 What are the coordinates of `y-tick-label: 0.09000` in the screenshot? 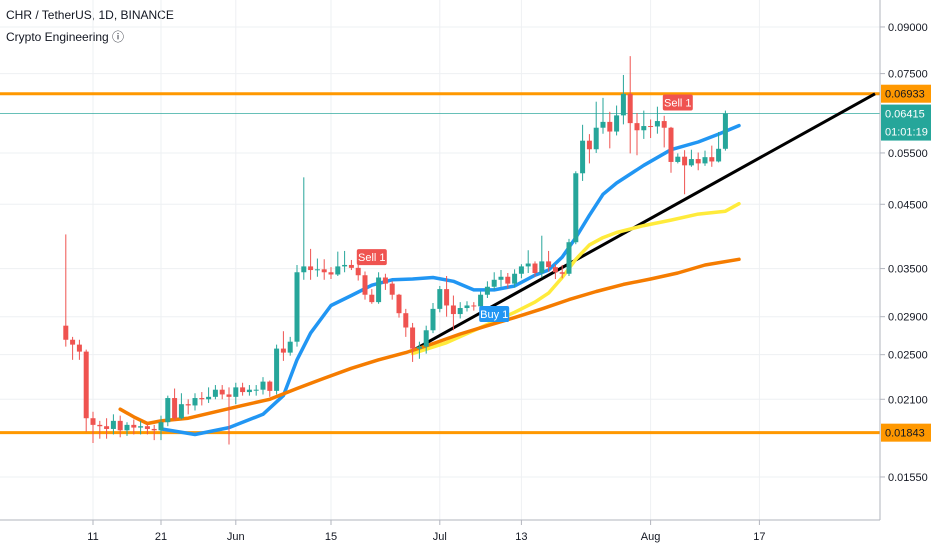 It's located at (908, 28).